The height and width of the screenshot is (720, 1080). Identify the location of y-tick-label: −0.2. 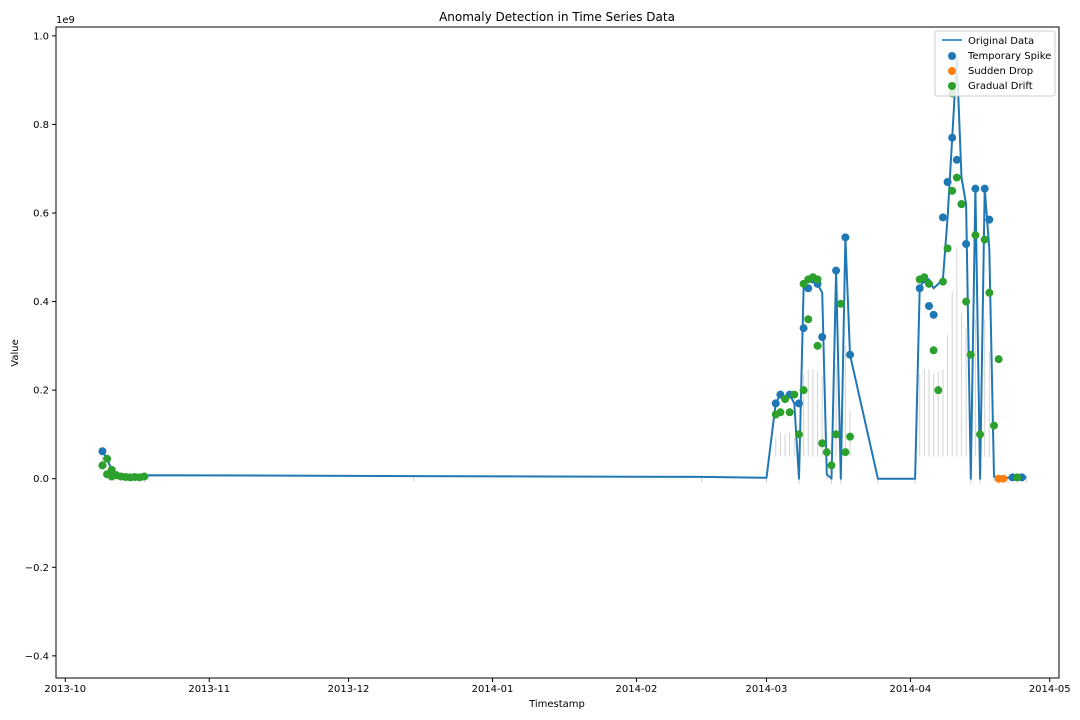
(37, 568).